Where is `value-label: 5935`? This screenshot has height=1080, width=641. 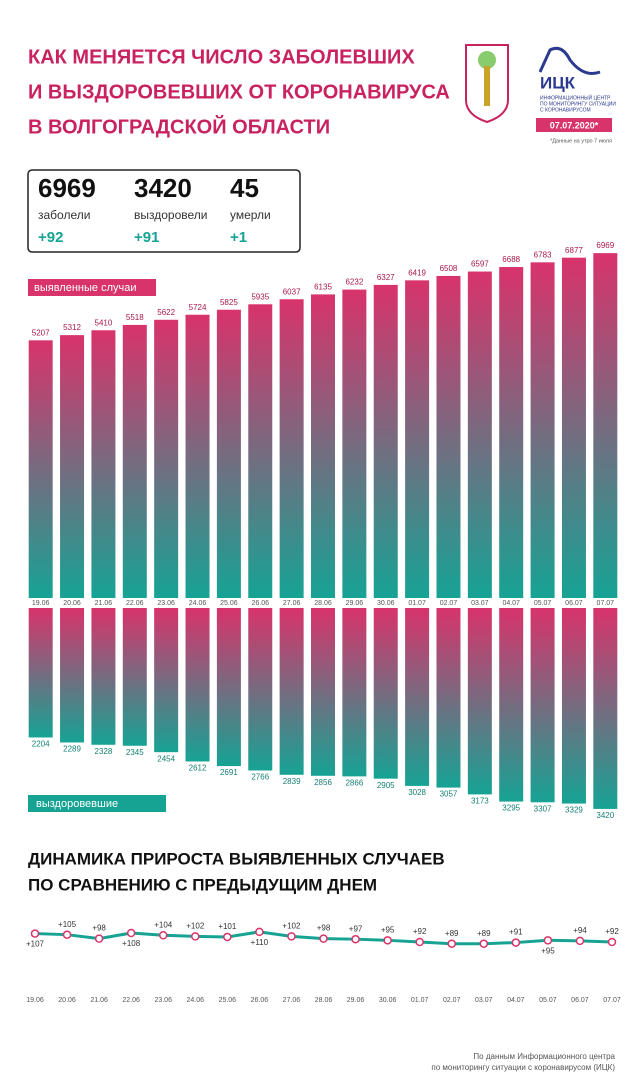 value-label: 5935 is located at coordinates (260, 296).